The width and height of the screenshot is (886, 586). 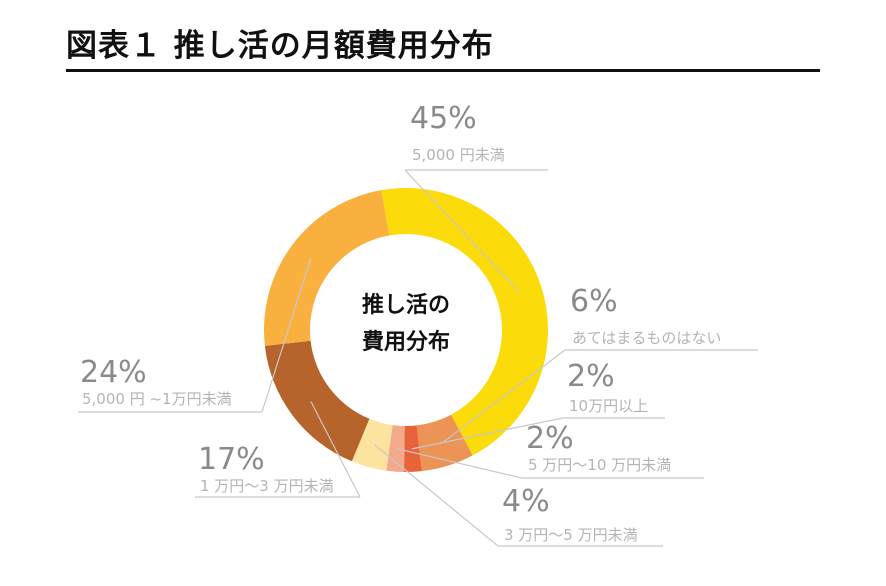 I want to click on slice-percent-label: 4%, so click(x=526, y=501).